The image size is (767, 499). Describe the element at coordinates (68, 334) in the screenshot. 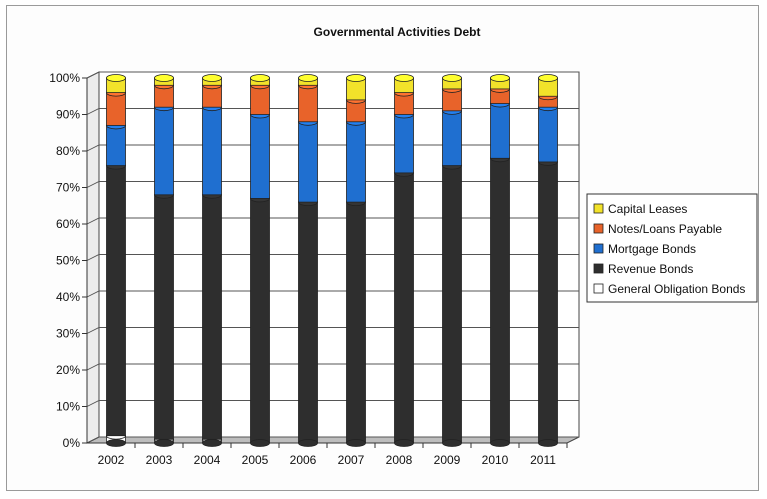

I see `y-tick-label: 30%` at that location.